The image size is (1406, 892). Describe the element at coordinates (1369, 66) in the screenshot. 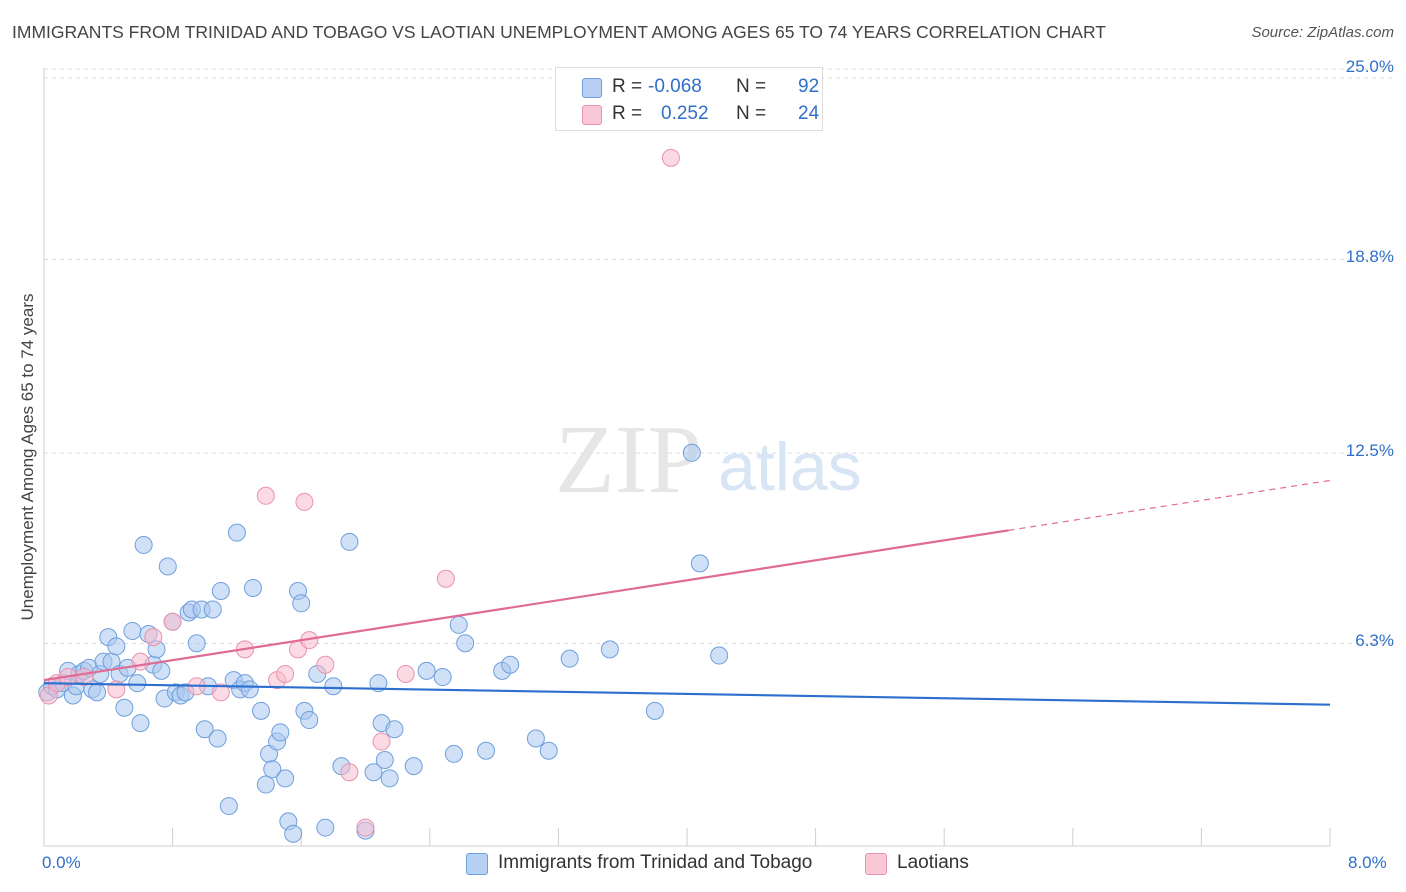

I see `y-tick-label: 25.0%` at that location.